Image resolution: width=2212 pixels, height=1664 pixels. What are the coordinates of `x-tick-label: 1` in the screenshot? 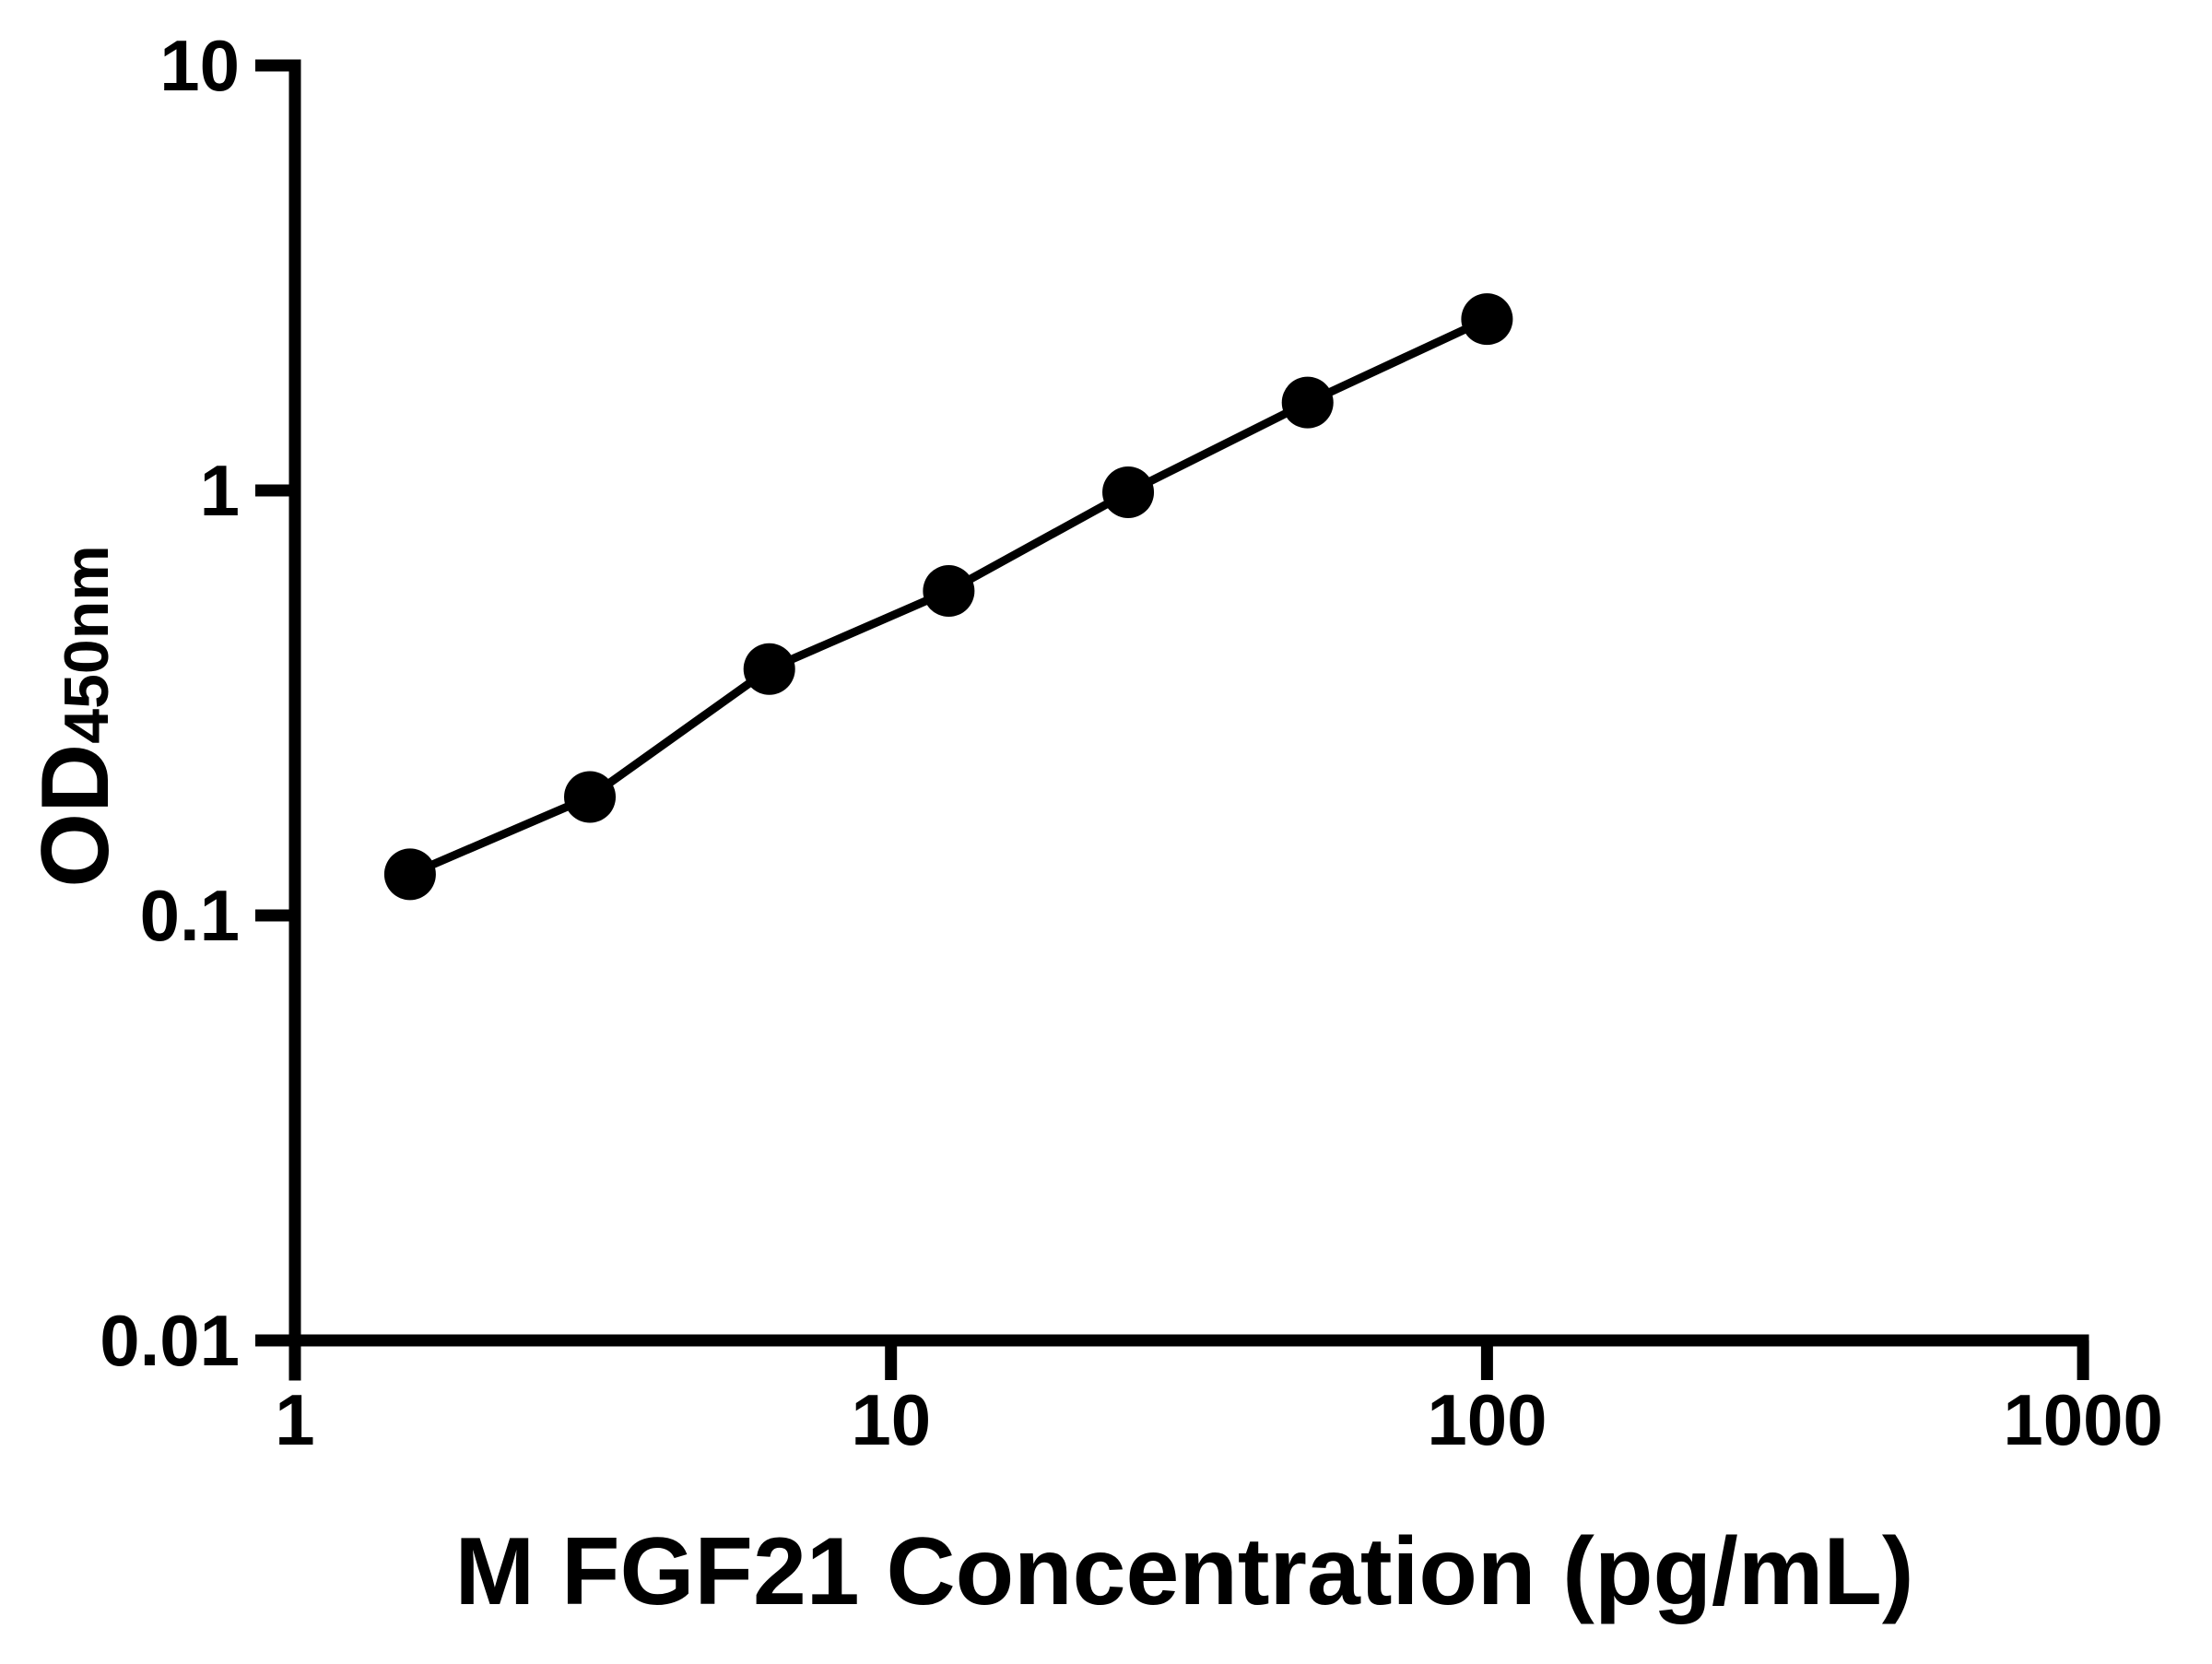 It's located at (294, 1419).